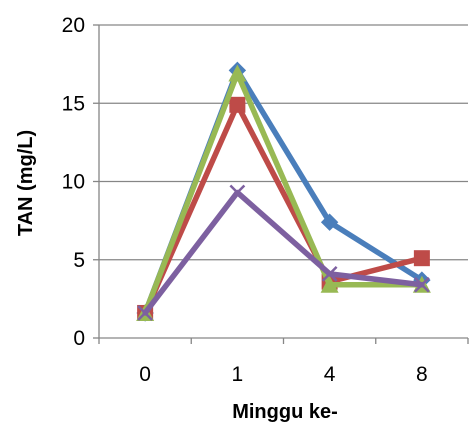  I want to click on x-axis-title: Minggu ke-, so click(285, 412).